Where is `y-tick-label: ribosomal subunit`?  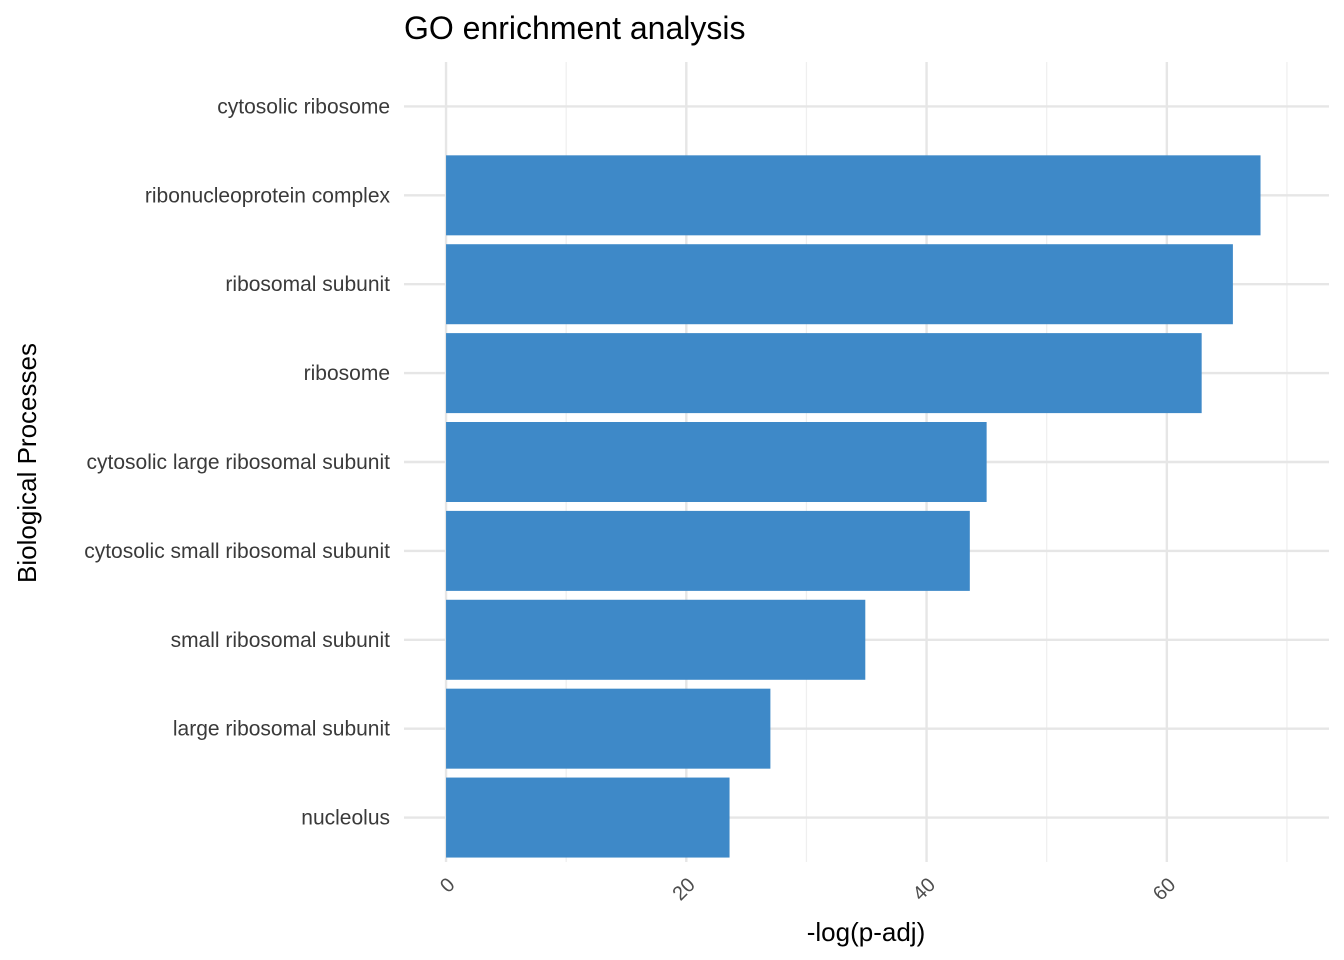
y-tick-label: ribosomal subunit is located at coordinates (307, 284).